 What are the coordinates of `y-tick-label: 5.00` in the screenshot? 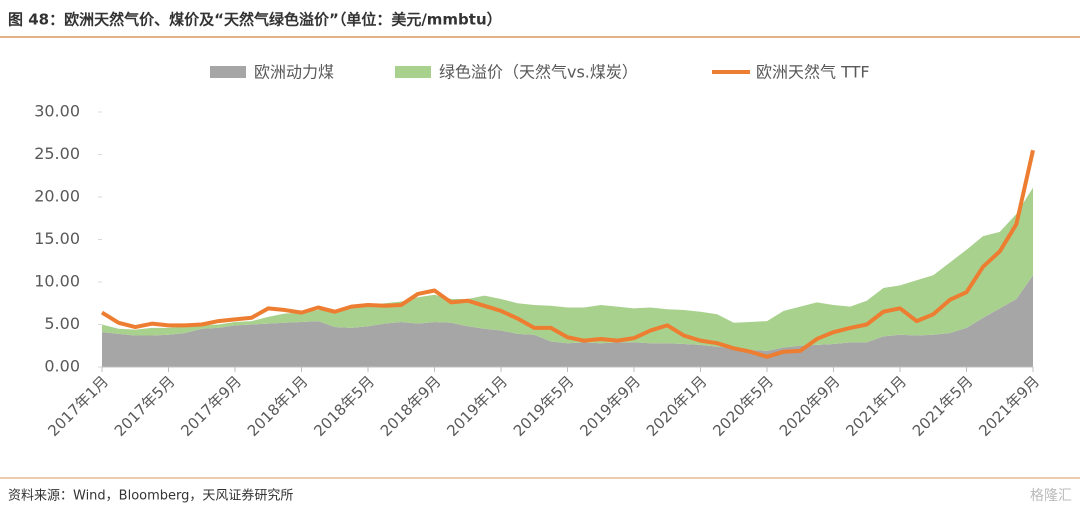 It's located at (62, 323).